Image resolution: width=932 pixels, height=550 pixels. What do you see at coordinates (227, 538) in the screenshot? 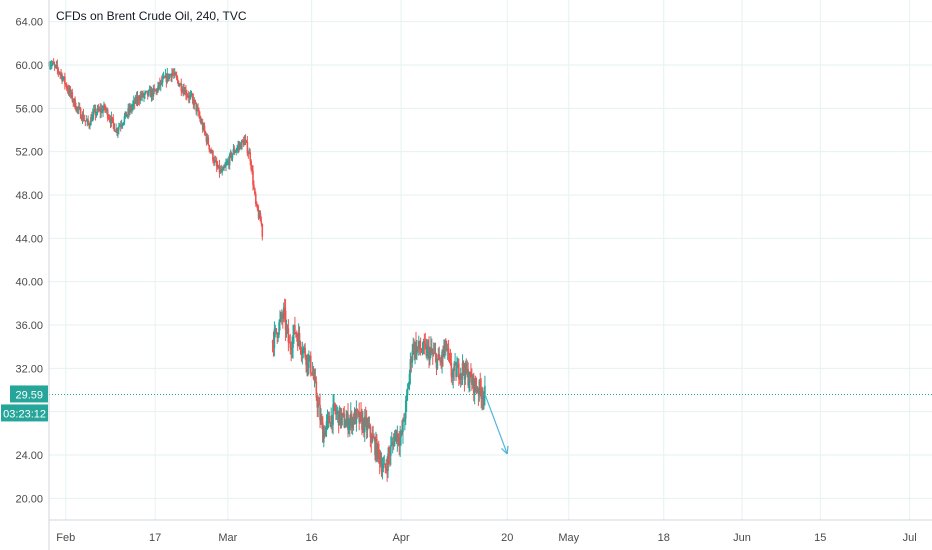
I see `x-tick-label: Mar` at bounding box center [227, 538].